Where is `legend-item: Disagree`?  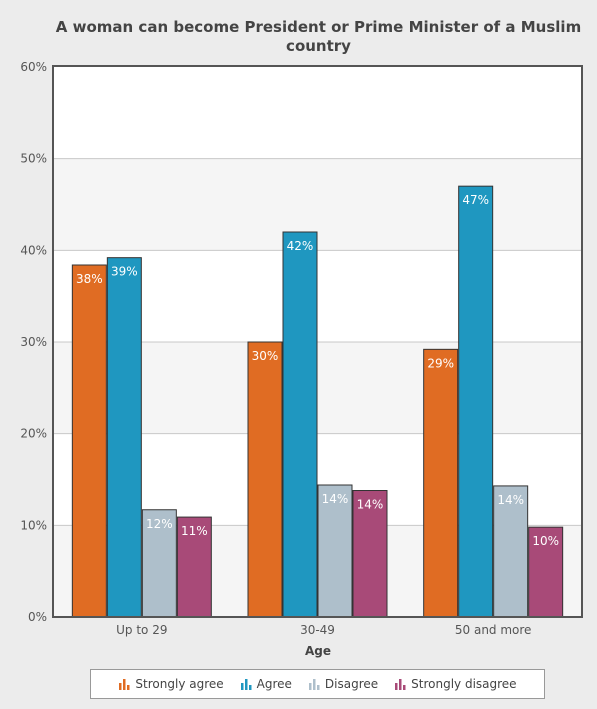 legend-item: Disagree is located at coordinates (343, 684).